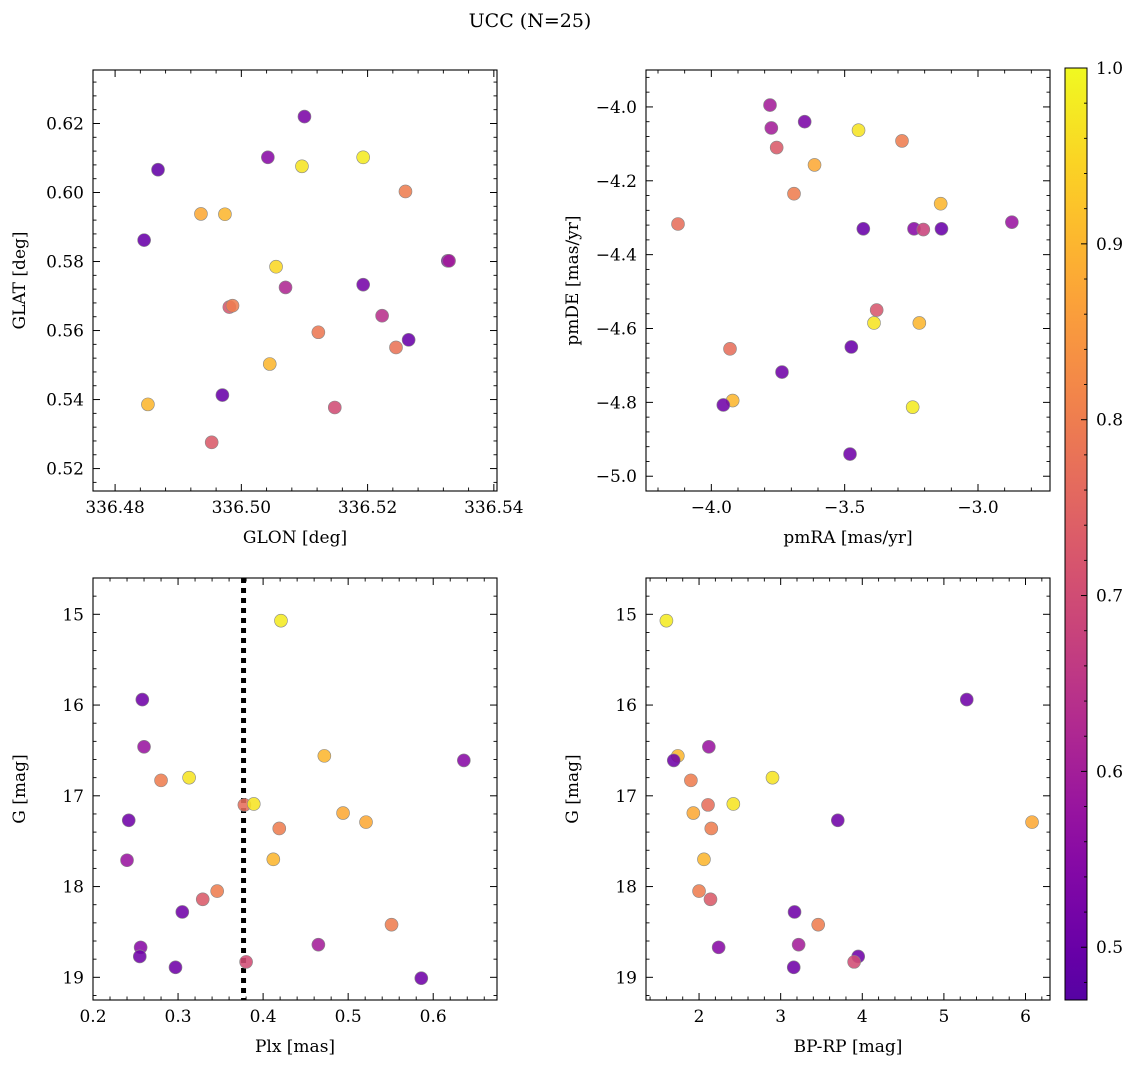 The image size is (1136, 1068). I want to click on y-tick-label: 17, so click(626, 797).